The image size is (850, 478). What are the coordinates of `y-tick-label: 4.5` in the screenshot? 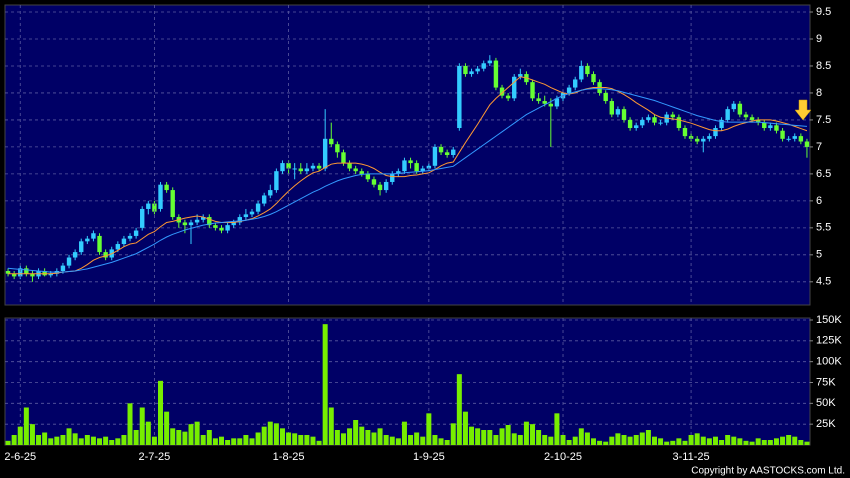 It's located at (823, 282).